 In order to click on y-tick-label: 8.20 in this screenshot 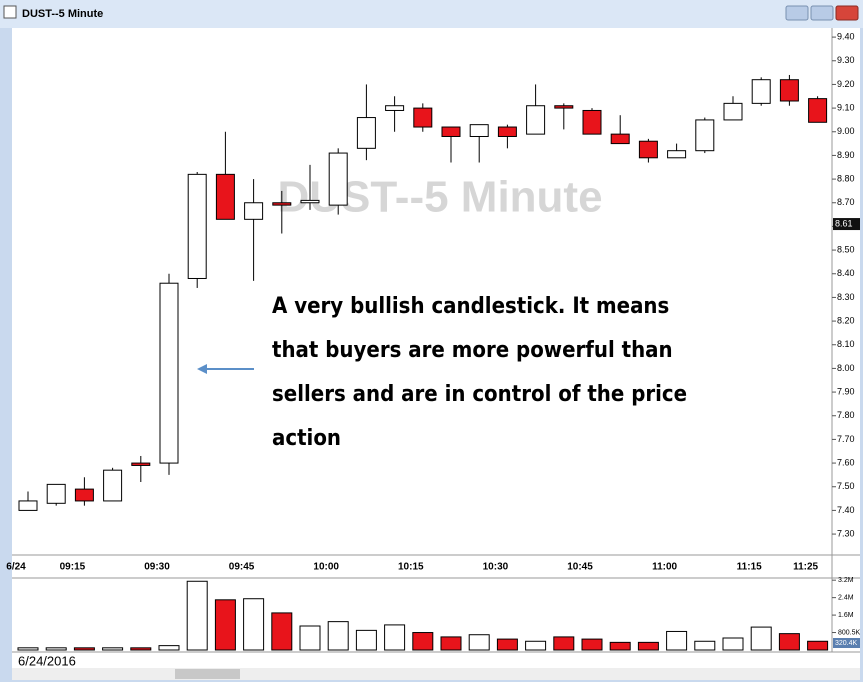, I will do `click(846, 320)`.